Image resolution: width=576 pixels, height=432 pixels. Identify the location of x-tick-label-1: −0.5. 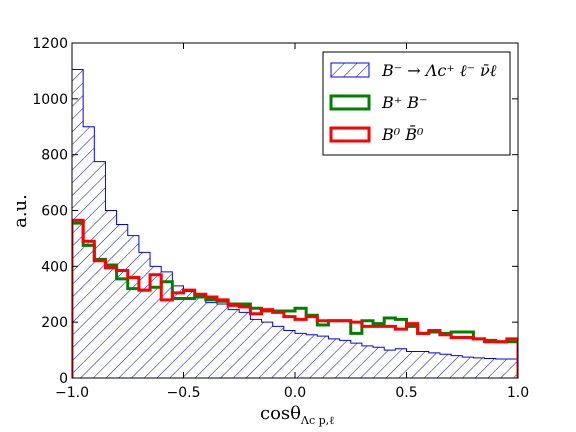
(184, 393).